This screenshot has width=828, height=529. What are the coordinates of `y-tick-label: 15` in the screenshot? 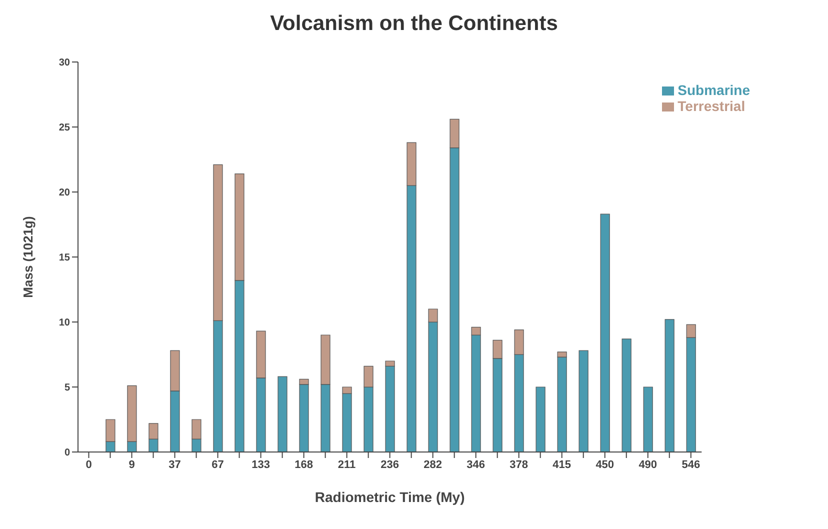 It's located at (64, 258).